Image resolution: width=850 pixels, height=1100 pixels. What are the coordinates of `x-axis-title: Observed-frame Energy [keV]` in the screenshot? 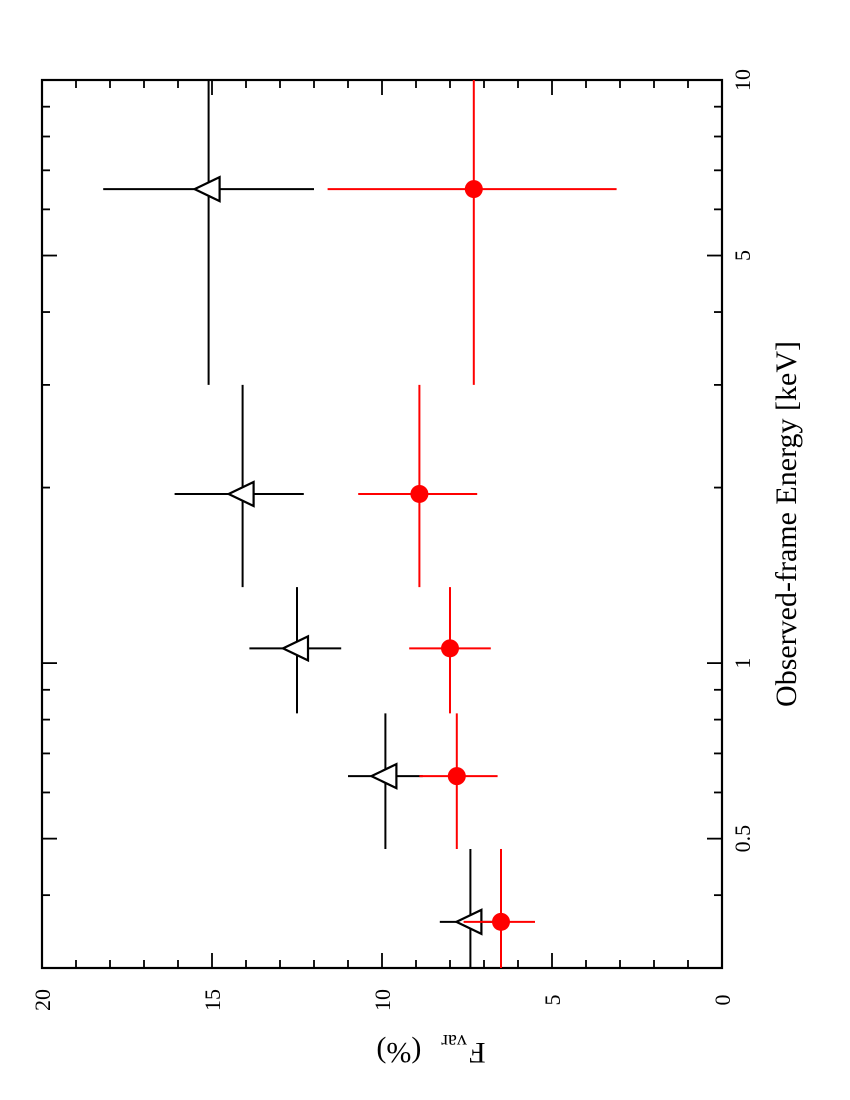 It's located at (786, 524).